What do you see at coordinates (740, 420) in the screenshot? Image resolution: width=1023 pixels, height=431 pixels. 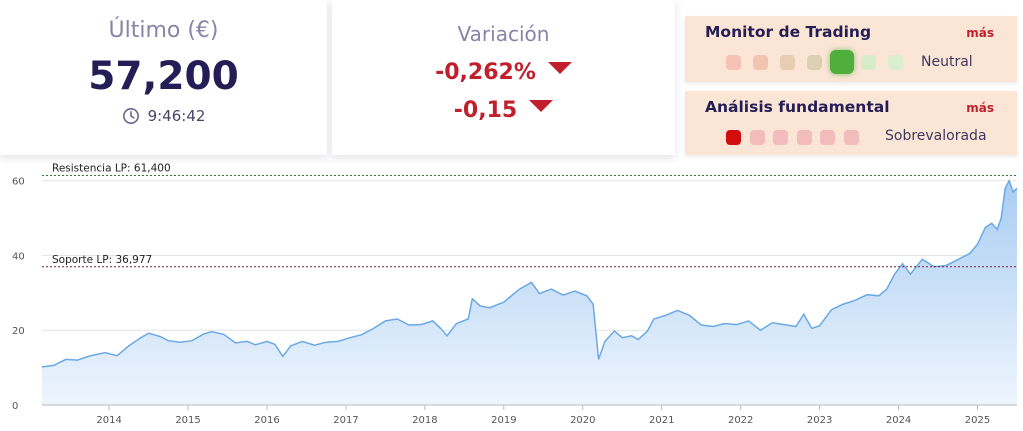 I see `x-tick-label: 2022` at bounding box center [740, 420].